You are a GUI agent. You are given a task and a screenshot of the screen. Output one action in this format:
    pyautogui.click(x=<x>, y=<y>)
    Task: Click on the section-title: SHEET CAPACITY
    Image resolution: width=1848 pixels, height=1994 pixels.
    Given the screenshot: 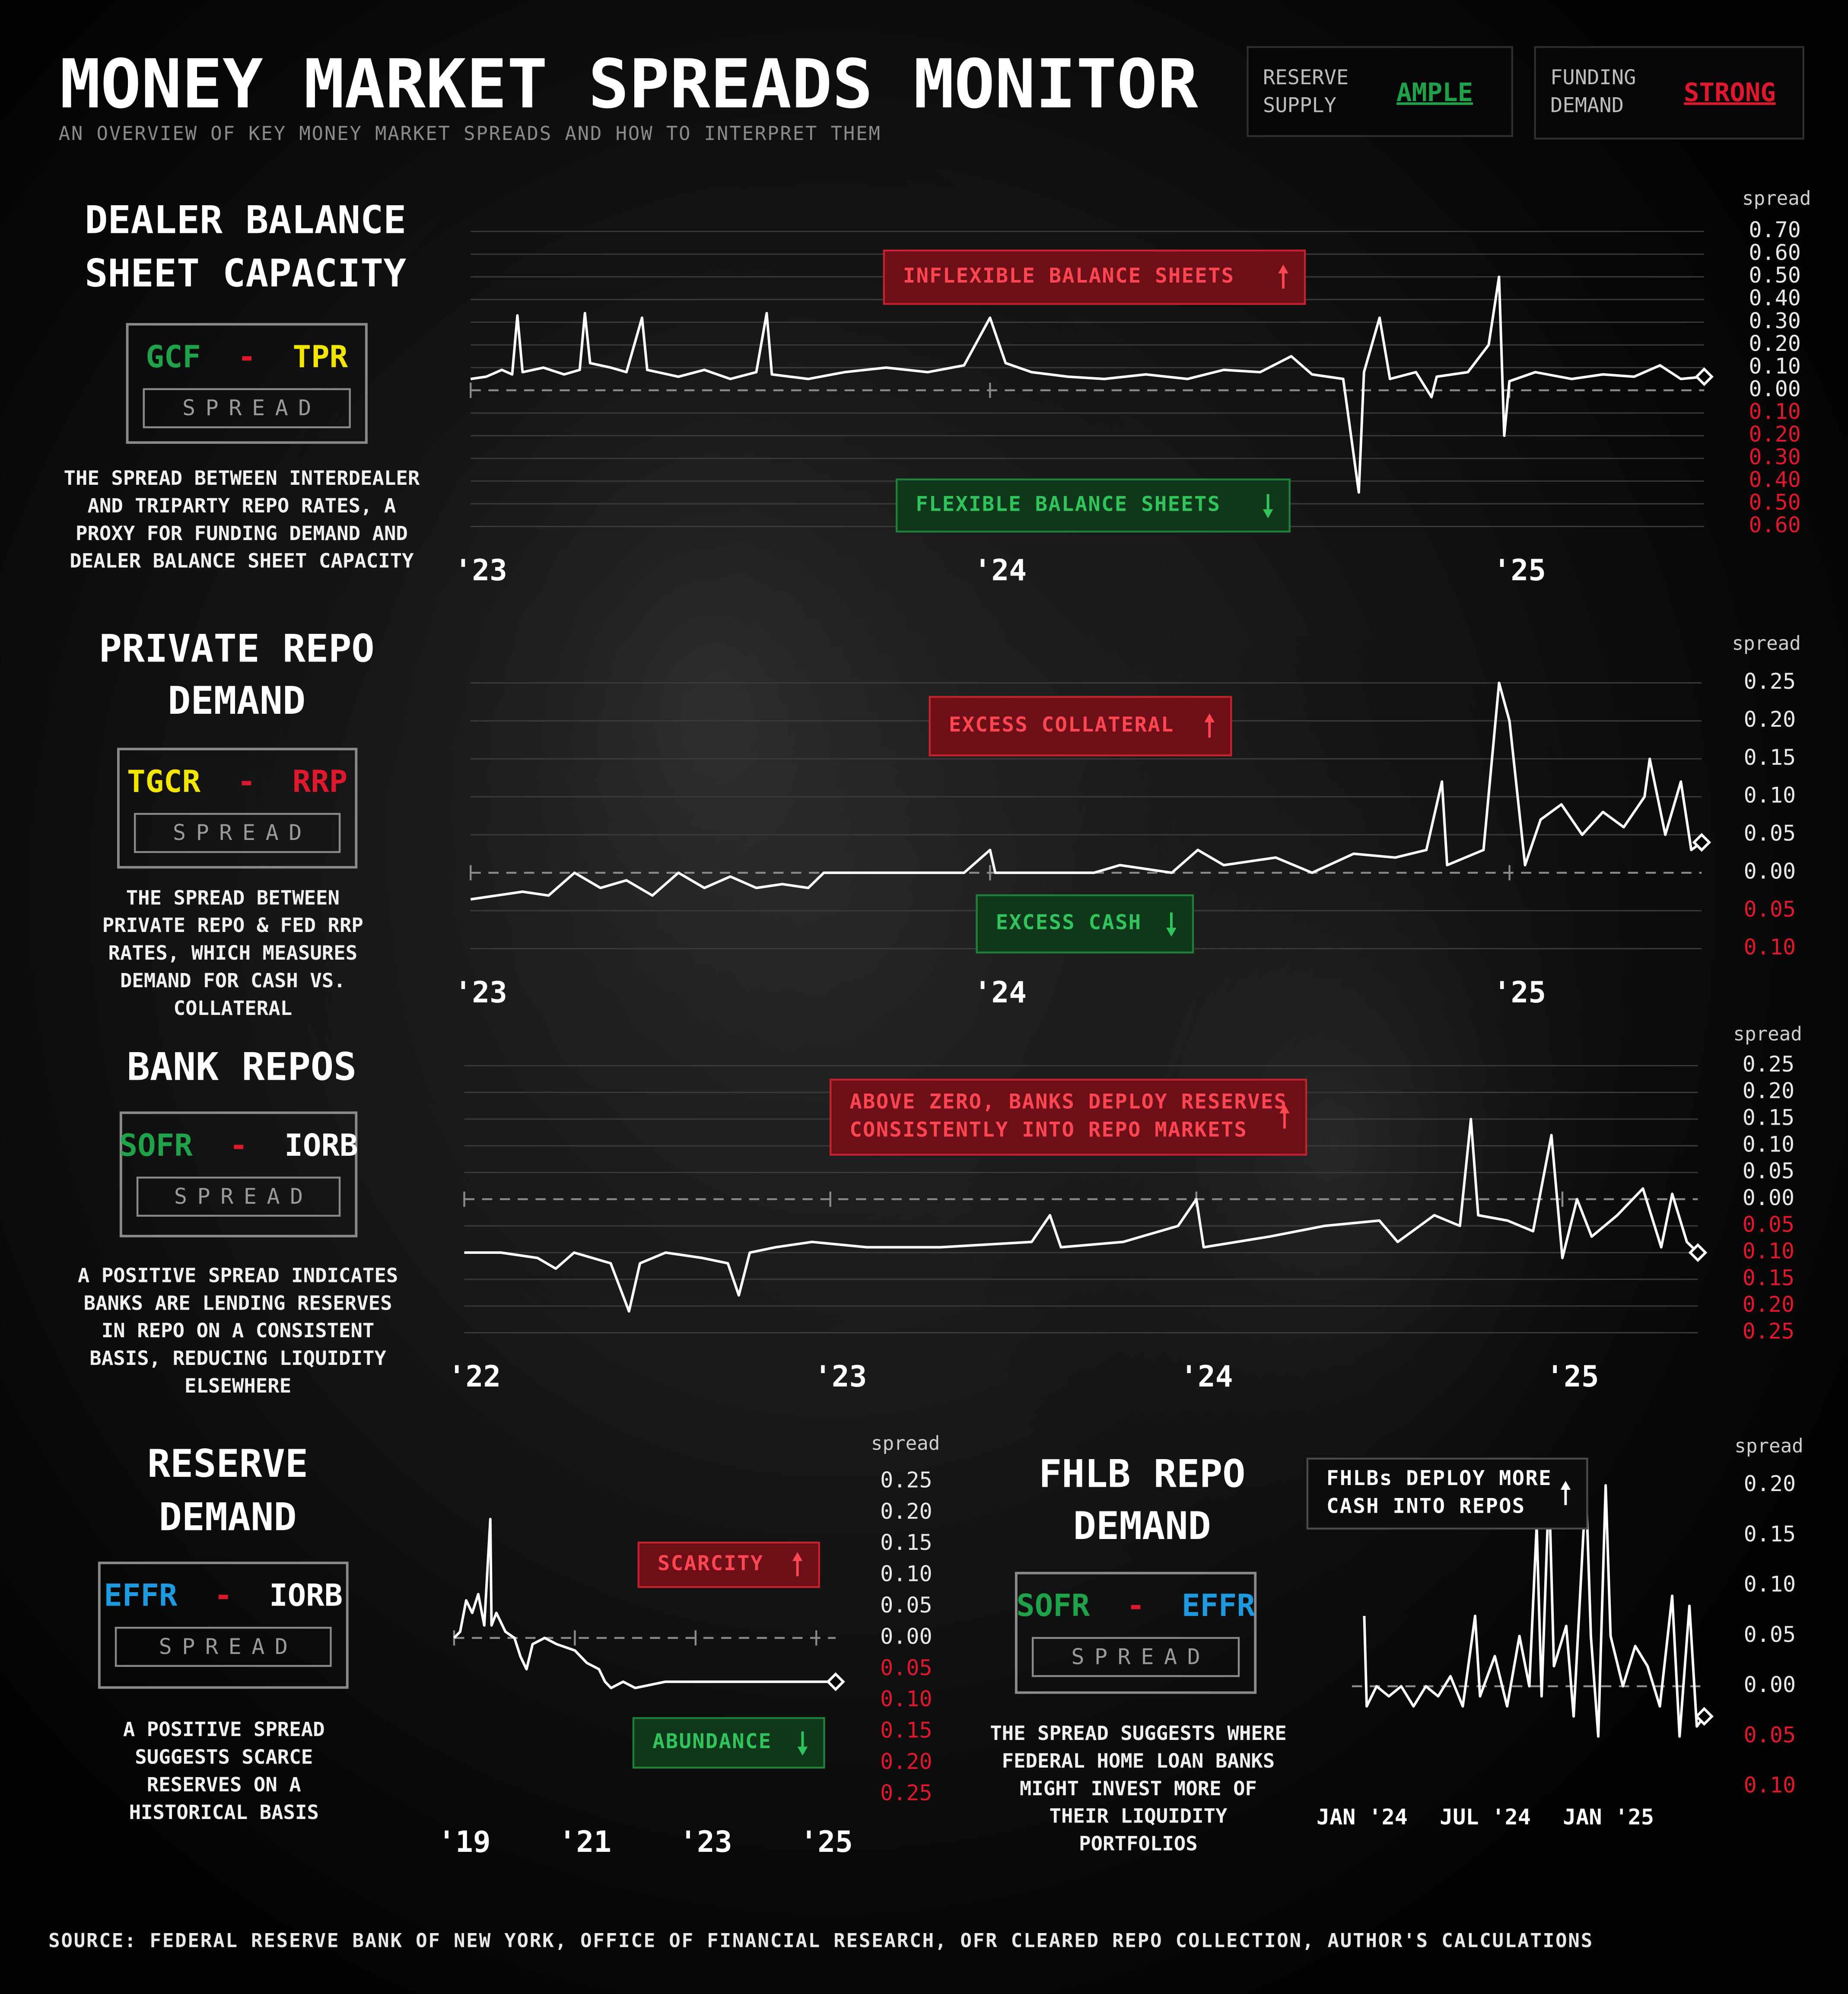 What is the action you would take?
    pyautogui.click(x=245, y=273)
    